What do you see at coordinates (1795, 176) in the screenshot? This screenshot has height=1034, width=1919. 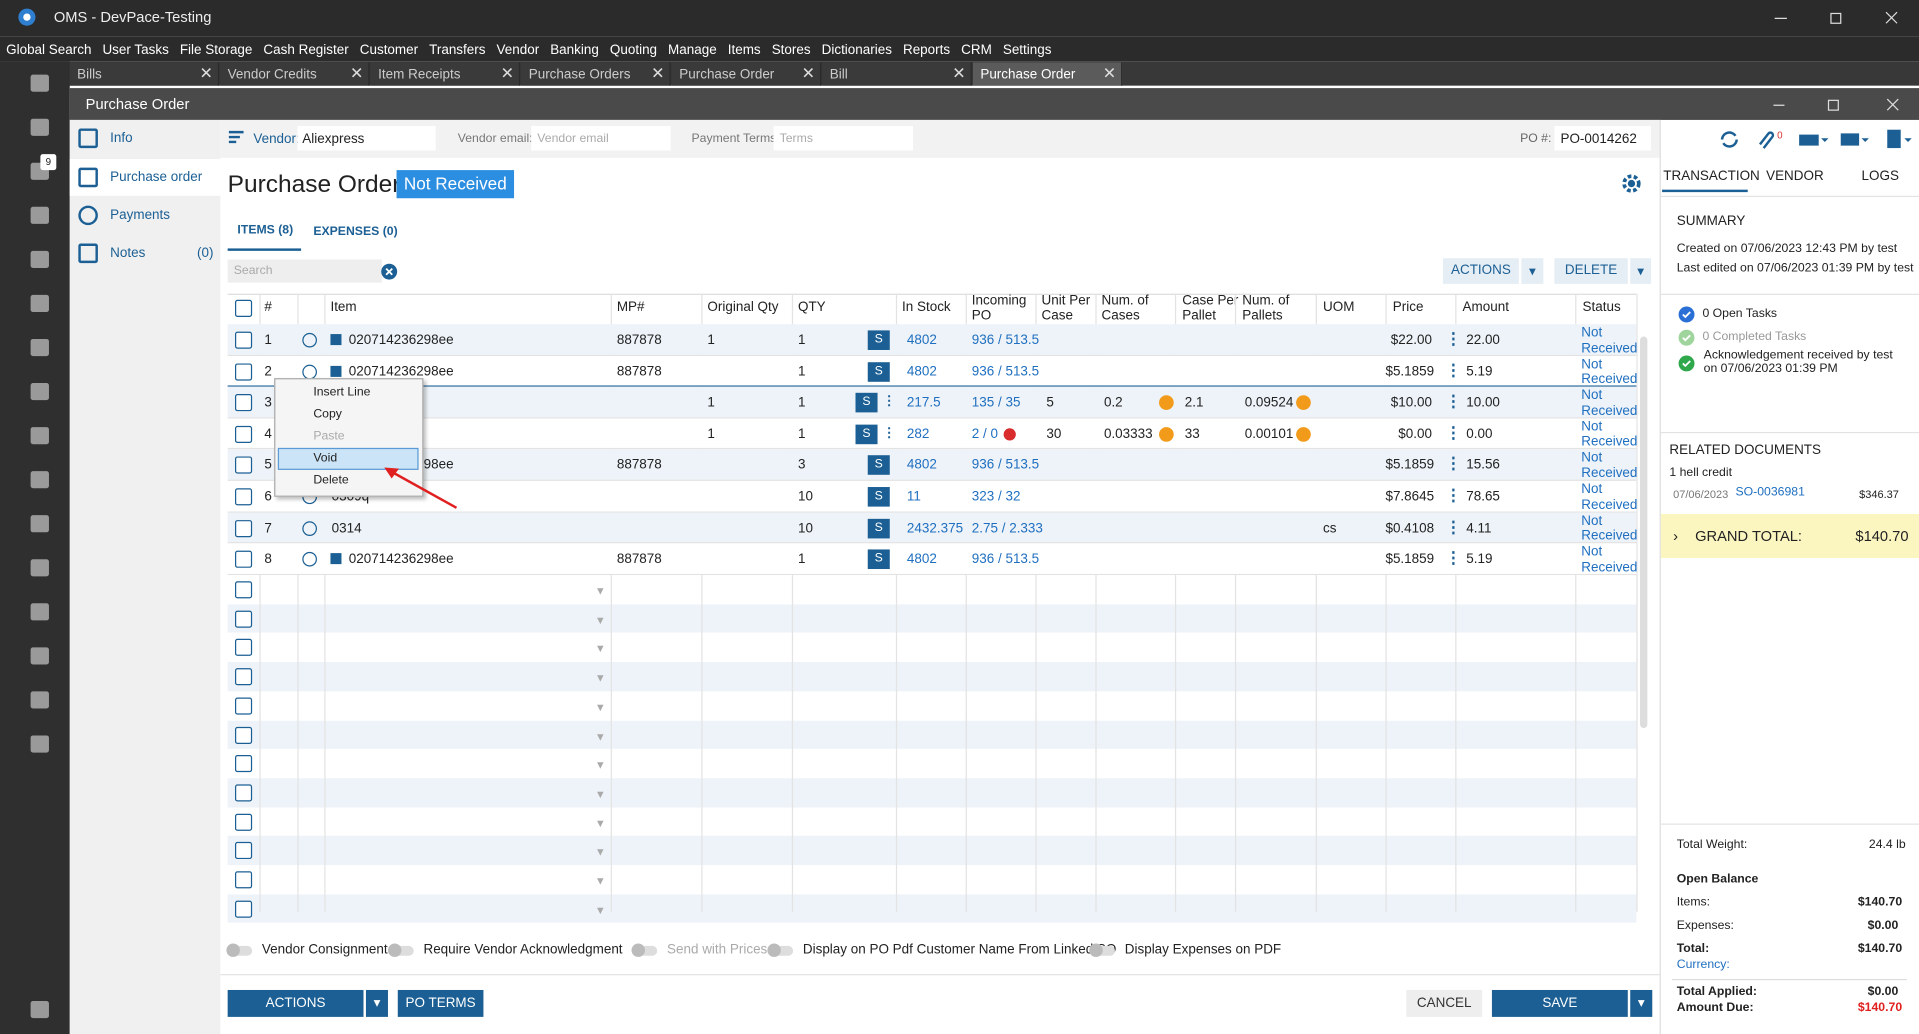 I see `vendor-tab: VENDOR` at bounding box center [1795, 176].